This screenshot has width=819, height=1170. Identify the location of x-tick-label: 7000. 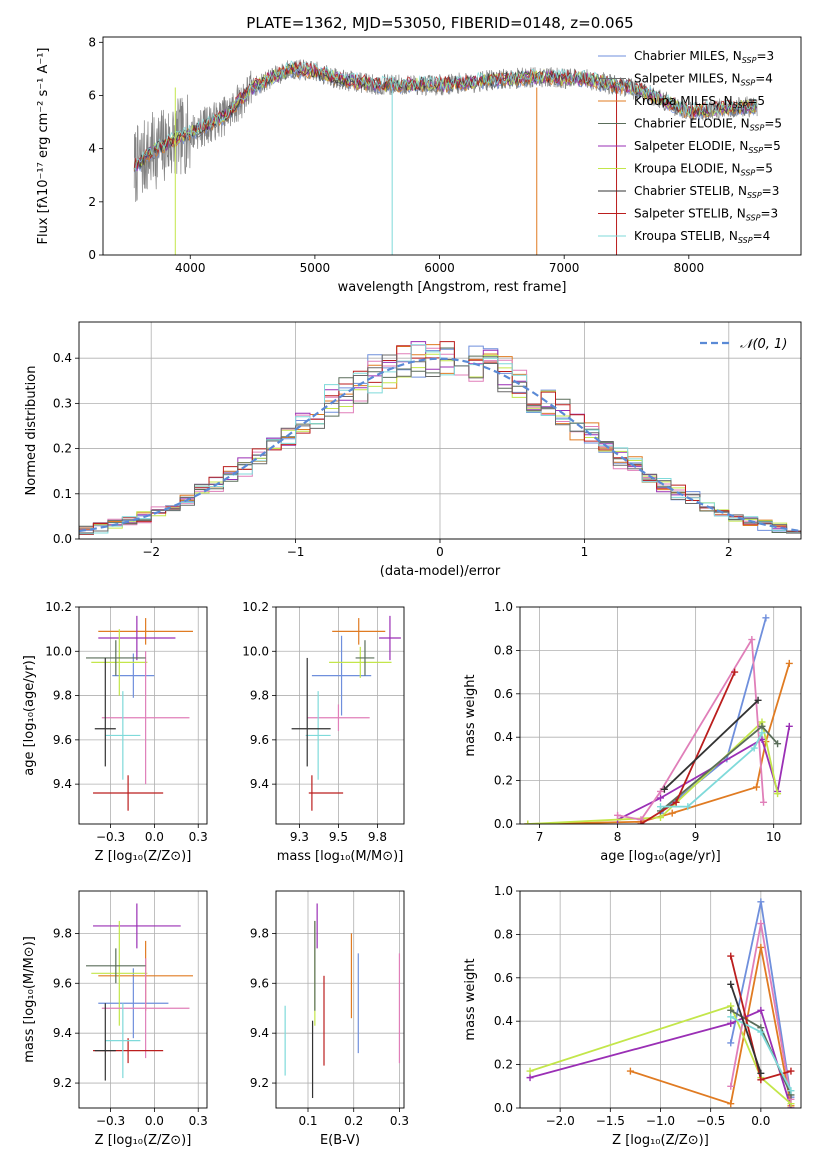
(564, 268).